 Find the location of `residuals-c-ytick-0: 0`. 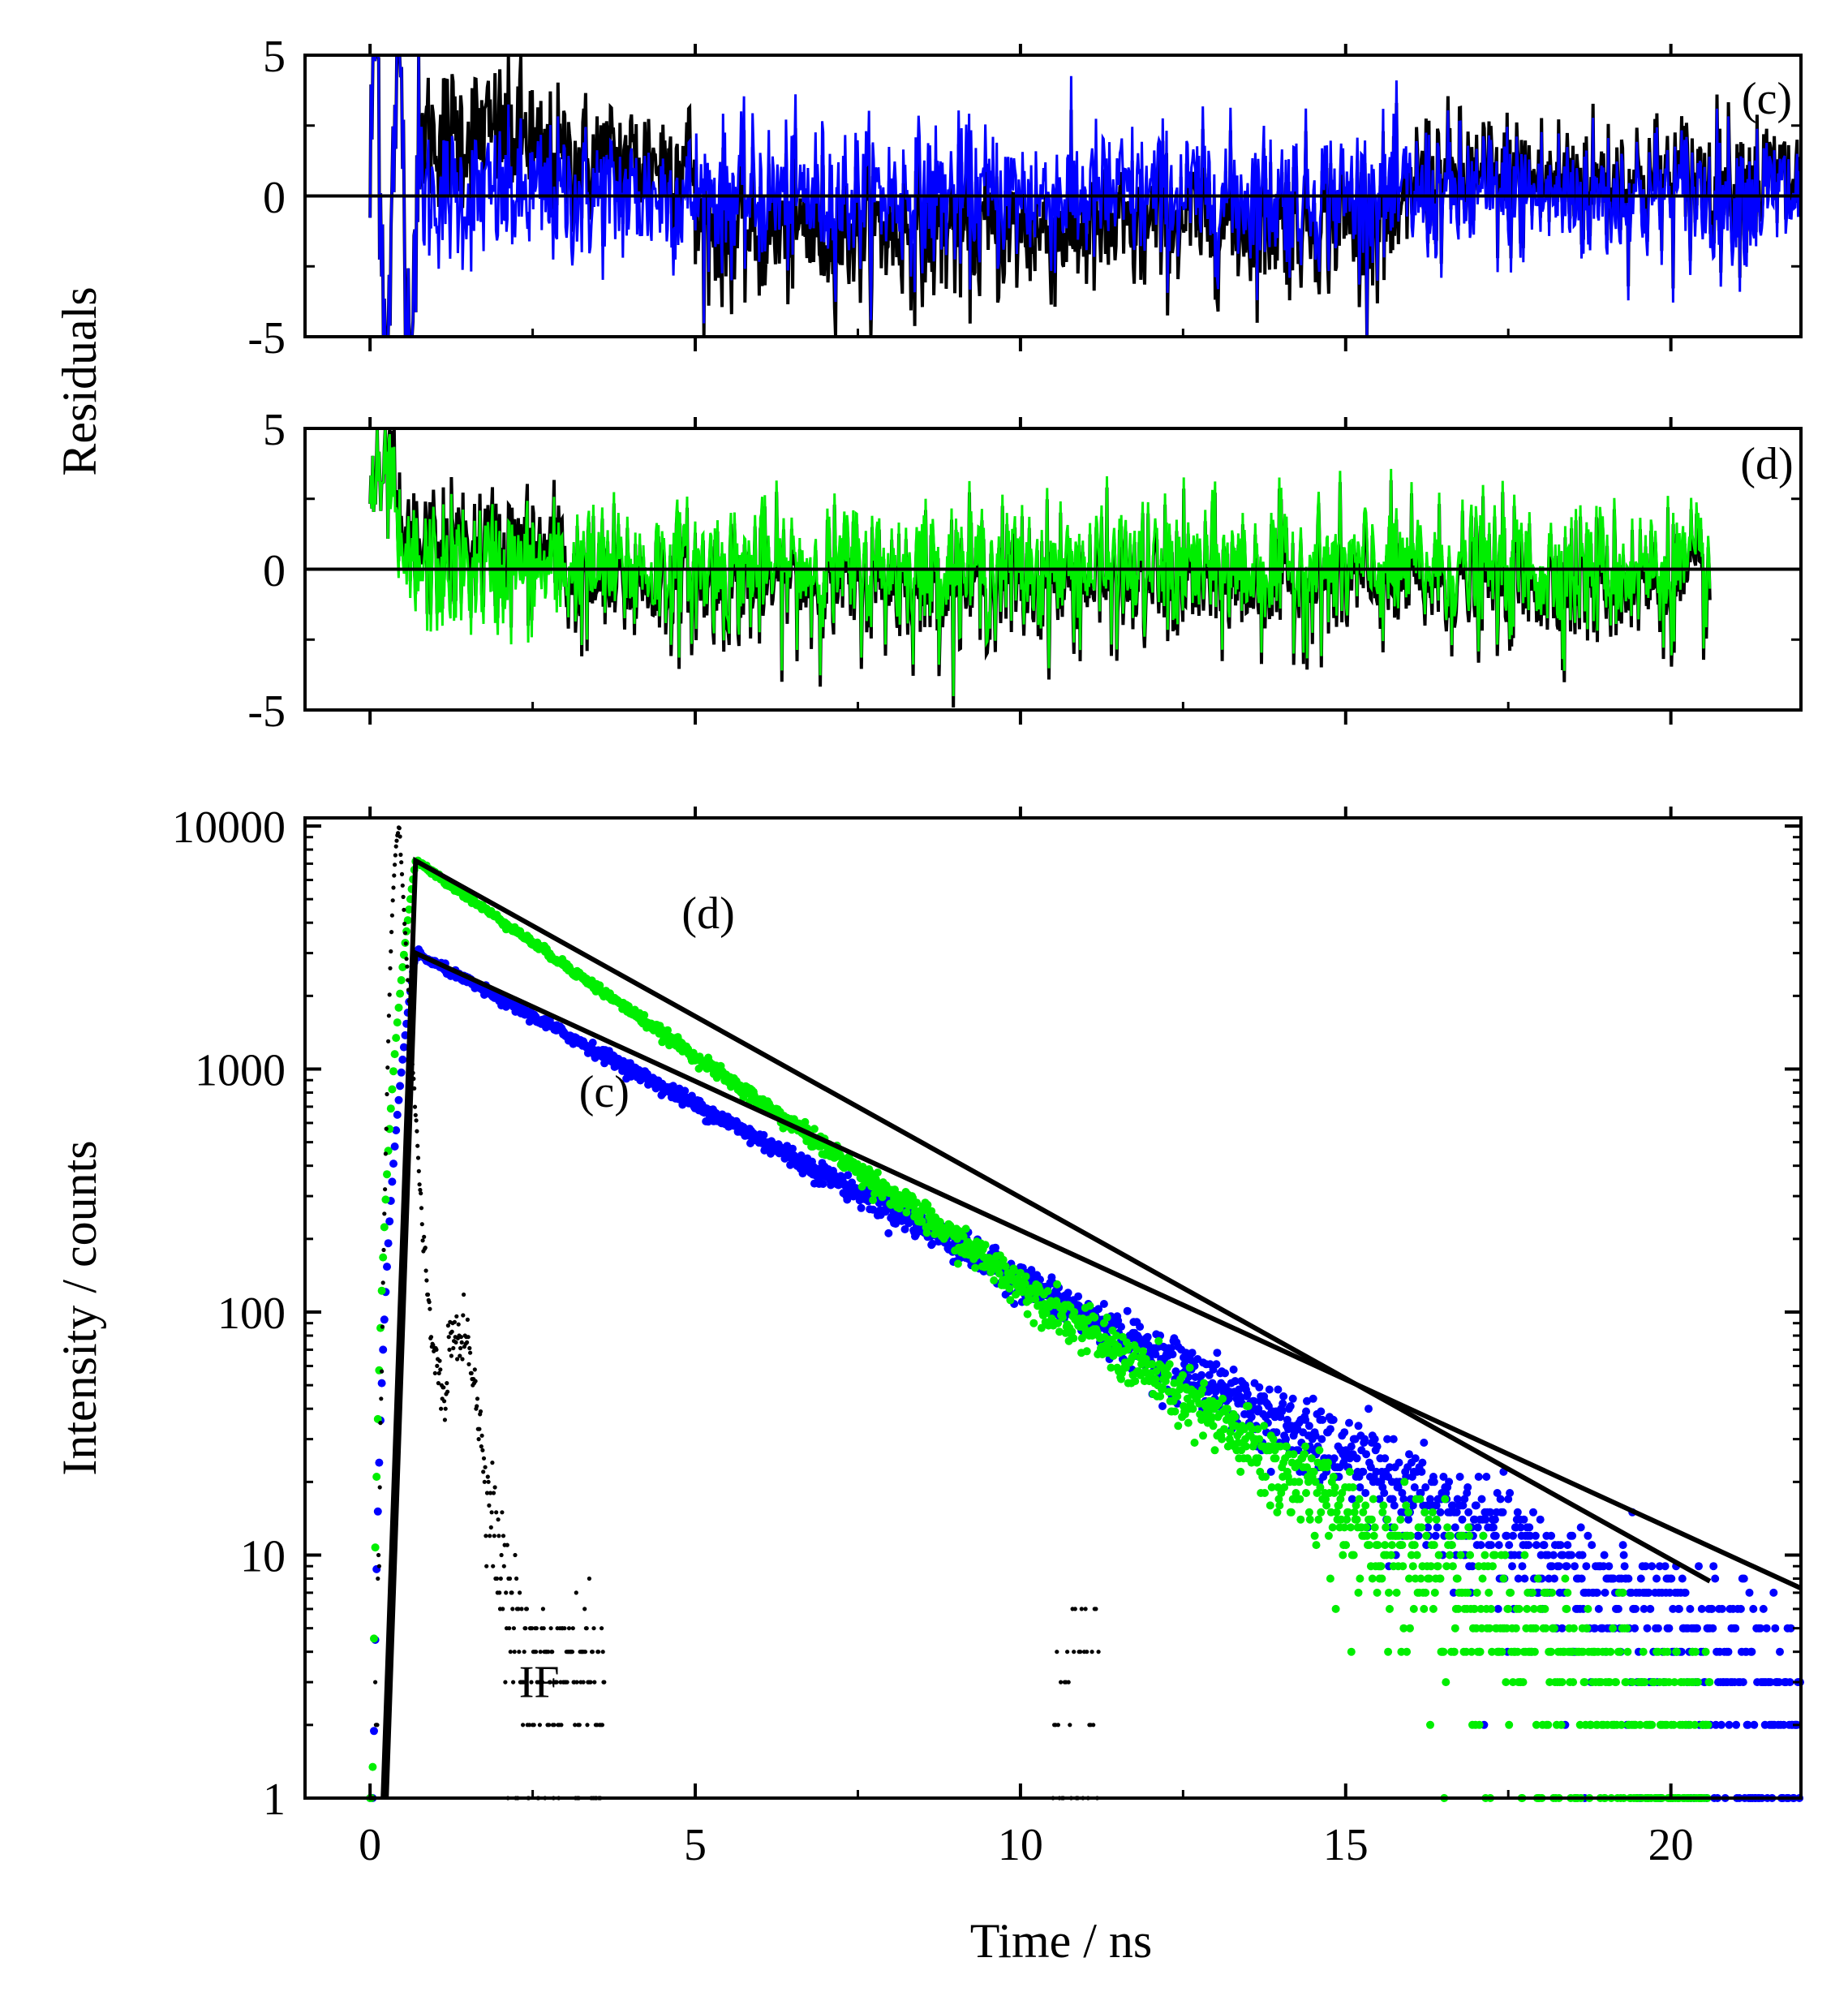

residuals-c-ytick-0: 0 is located at coordinates (274, 198).